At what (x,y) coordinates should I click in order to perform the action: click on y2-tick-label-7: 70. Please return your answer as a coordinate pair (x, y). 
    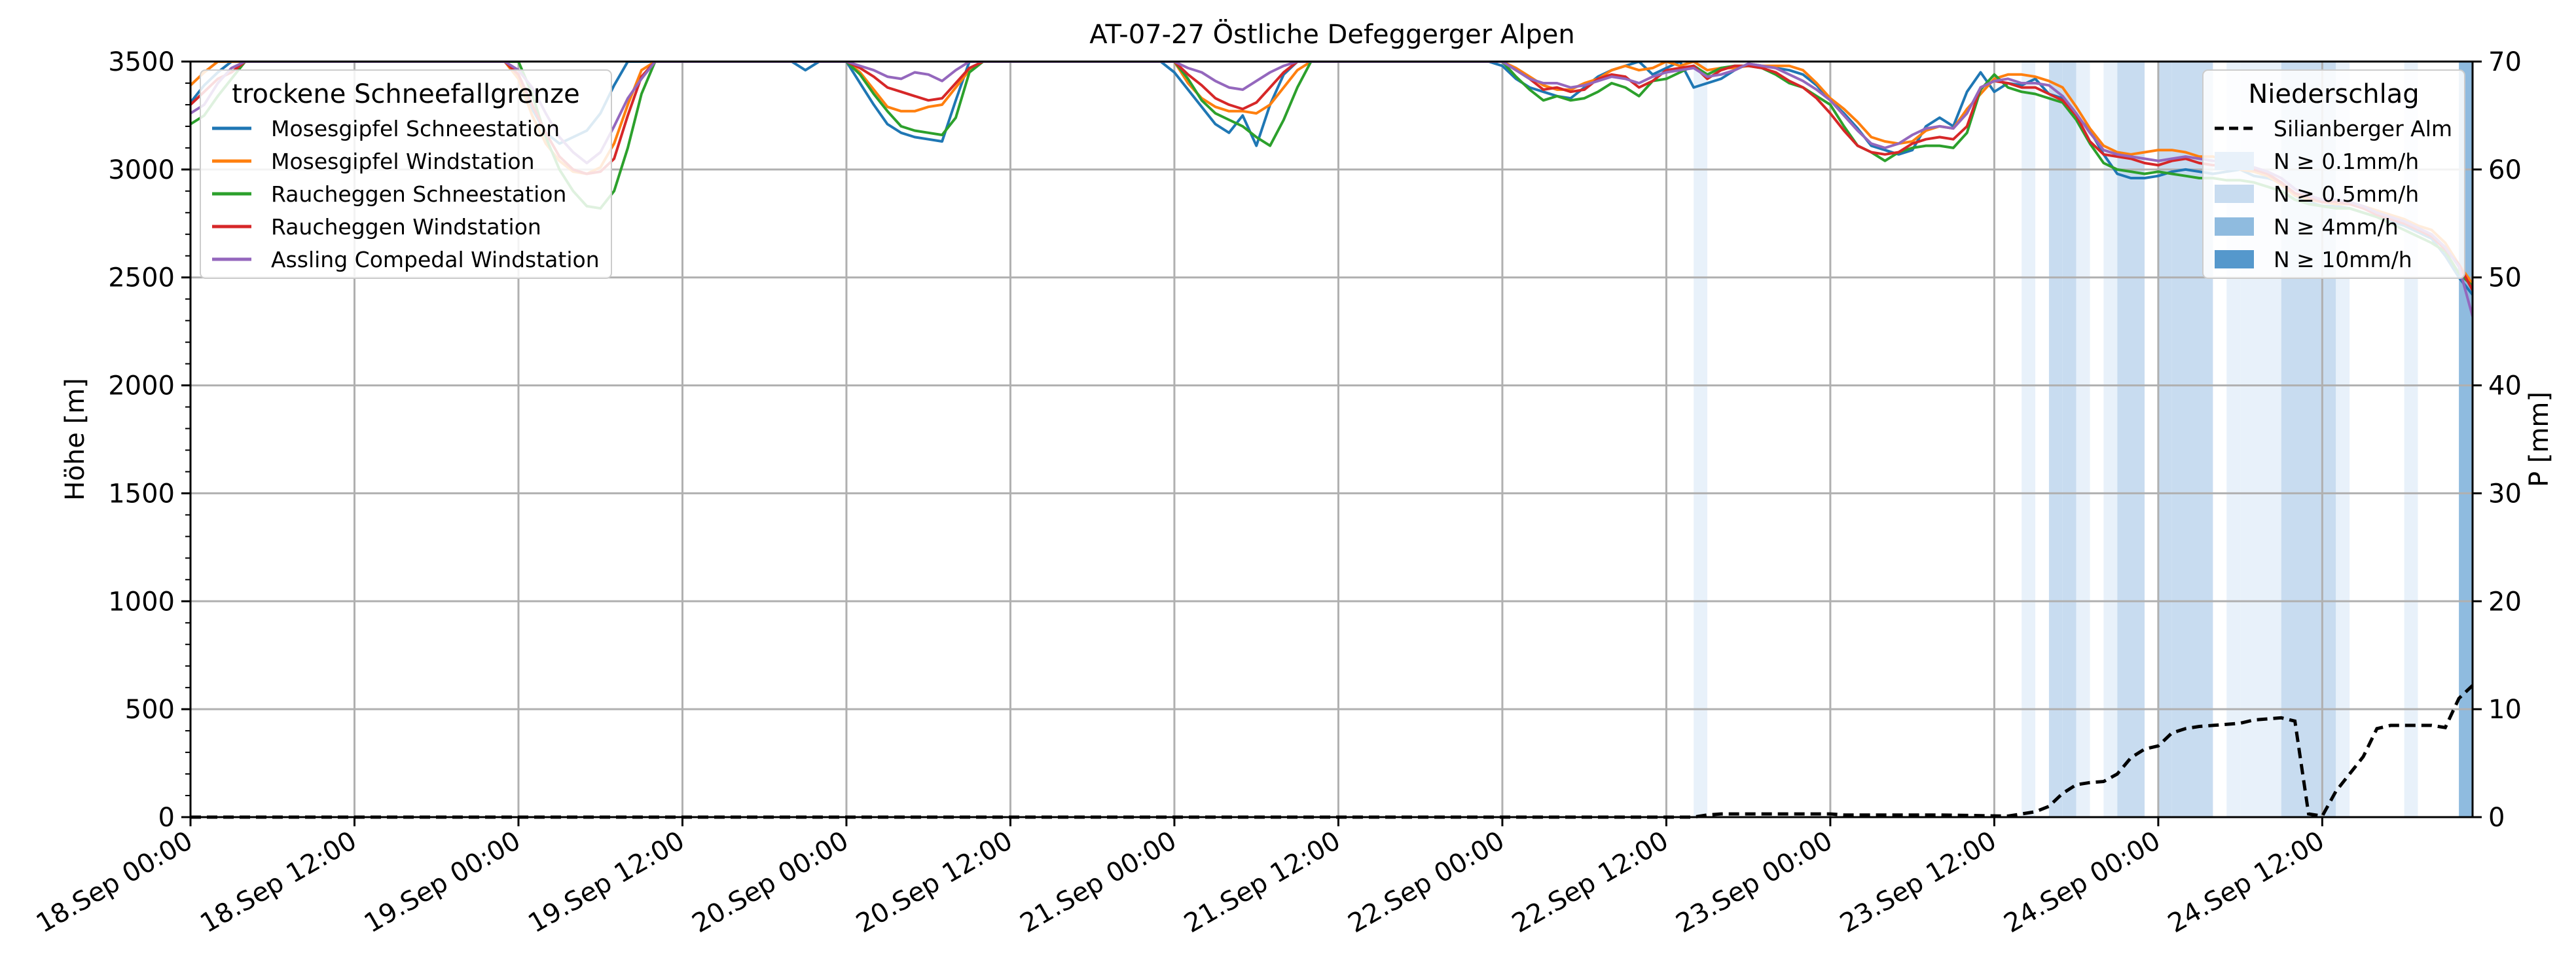
    Looking at the image, I should click on (2505, 62).